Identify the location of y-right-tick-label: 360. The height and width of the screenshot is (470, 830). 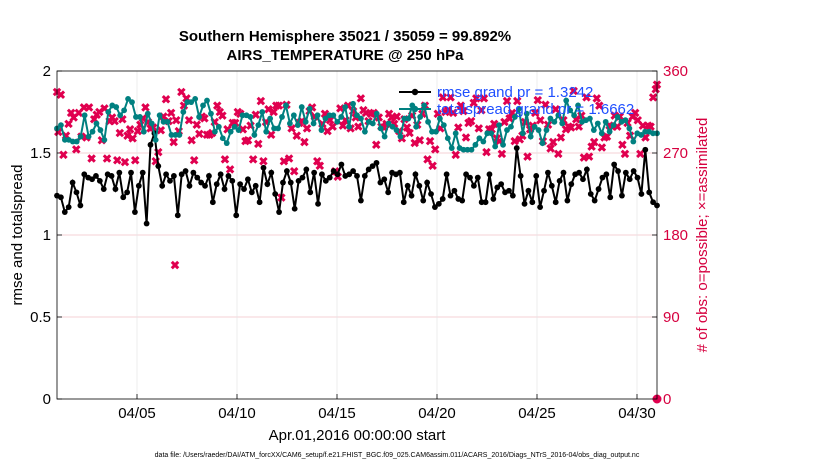
(675, 71).